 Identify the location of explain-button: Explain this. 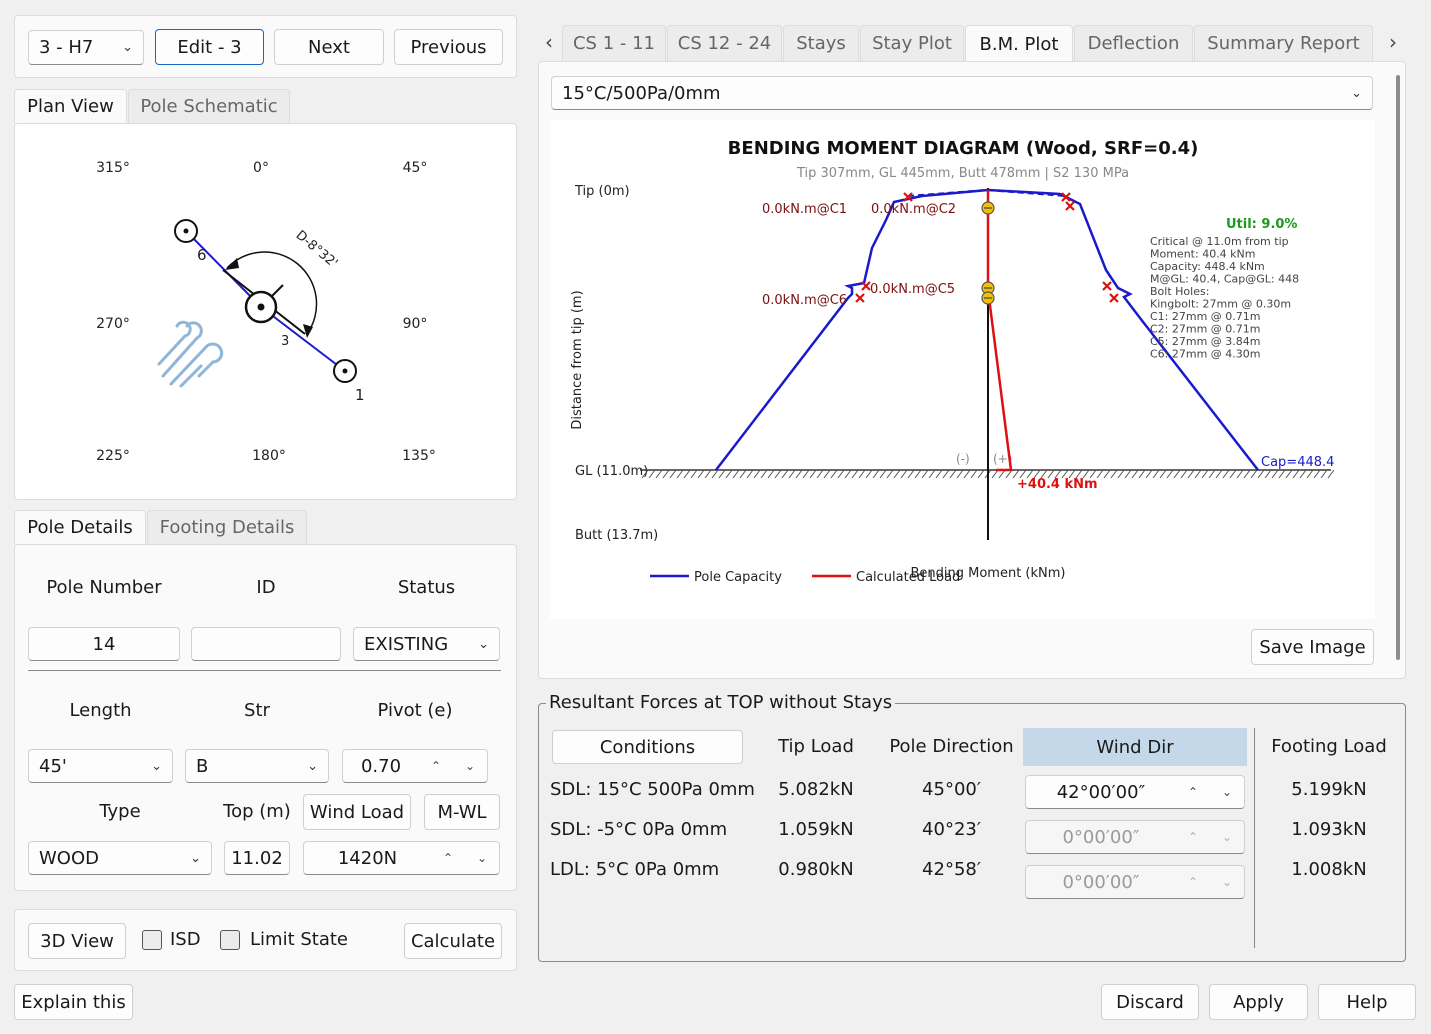
(73, 1002).